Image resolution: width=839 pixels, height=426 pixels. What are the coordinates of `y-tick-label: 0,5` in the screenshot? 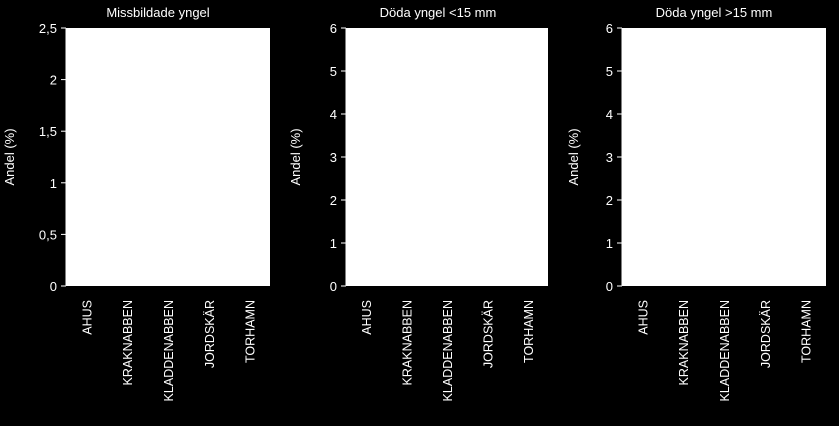 It's located at (48, 234).